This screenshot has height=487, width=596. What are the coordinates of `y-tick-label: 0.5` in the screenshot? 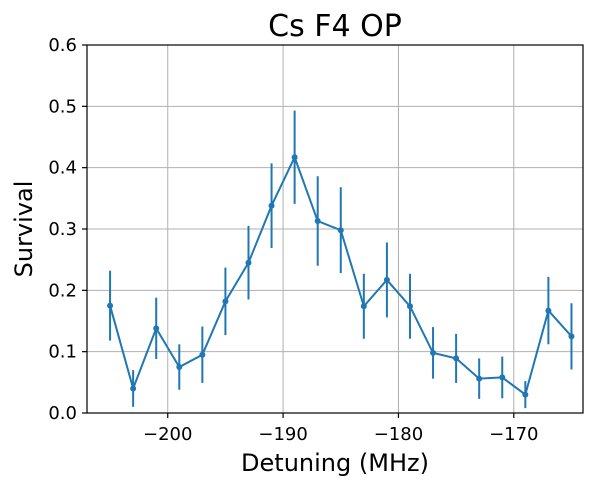 It's located at (62, 106).